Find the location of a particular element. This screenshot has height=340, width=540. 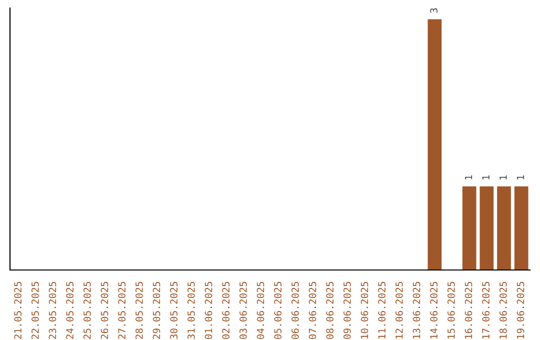

x-tick-label: 05.06.2025 is located at coordinates (278, 311).